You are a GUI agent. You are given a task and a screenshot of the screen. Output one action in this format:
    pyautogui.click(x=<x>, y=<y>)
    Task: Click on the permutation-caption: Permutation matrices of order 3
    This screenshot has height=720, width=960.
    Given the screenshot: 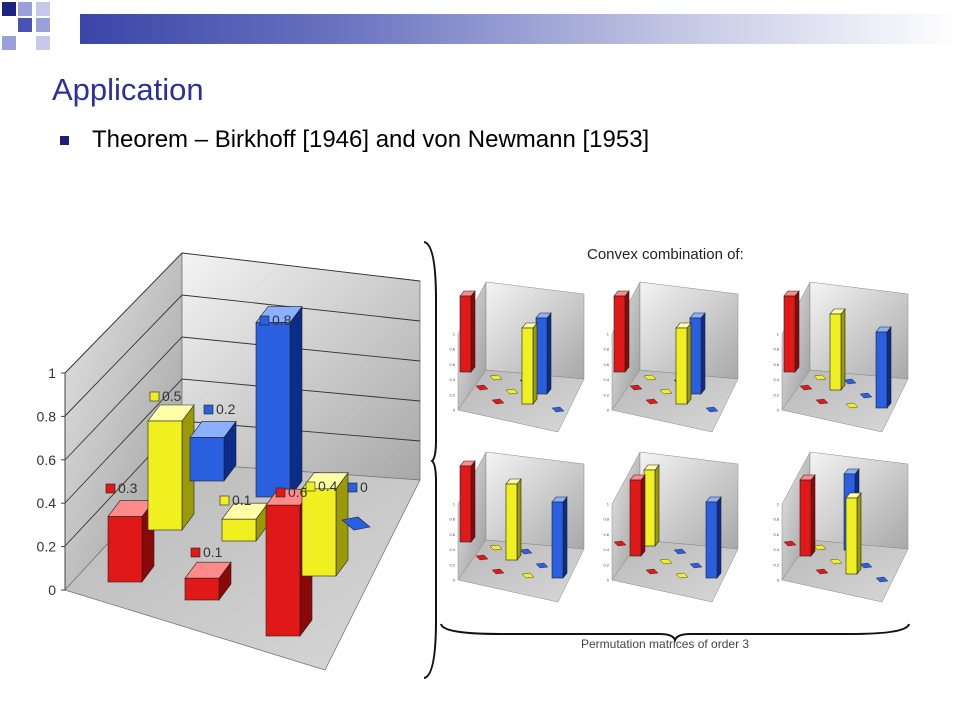 What is the action you would take?
    pyautogui.click(x=665, y=644)
    